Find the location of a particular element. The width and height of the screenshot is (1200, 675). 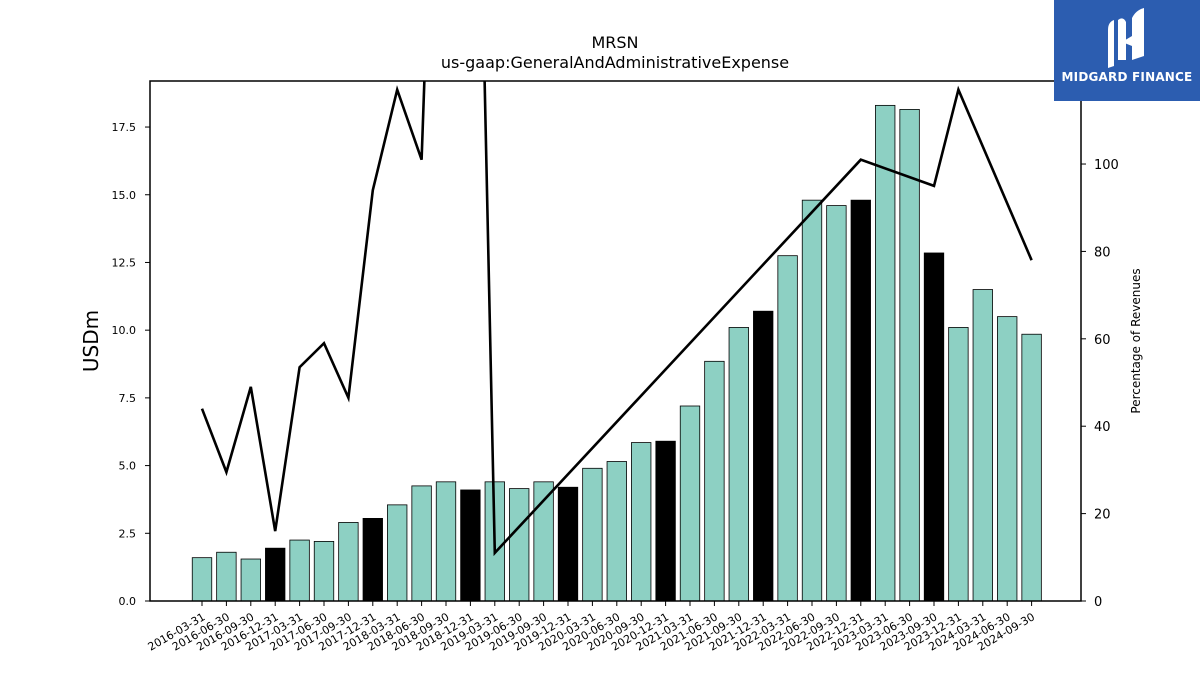

y-tick-label: 10.0 is located at coordinates (124, 330).